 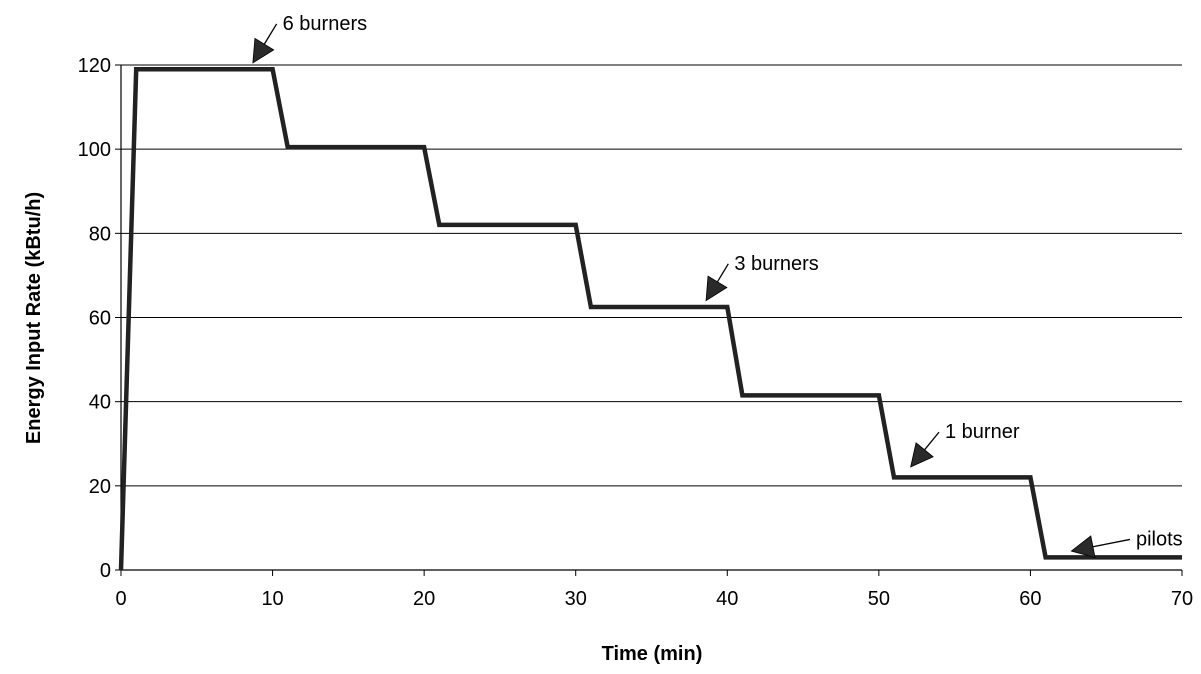 What do you see at coordinates (325, 24) in the screenshot?
I see `annotation-label: 6 burners` at bounding box center [325, 24].